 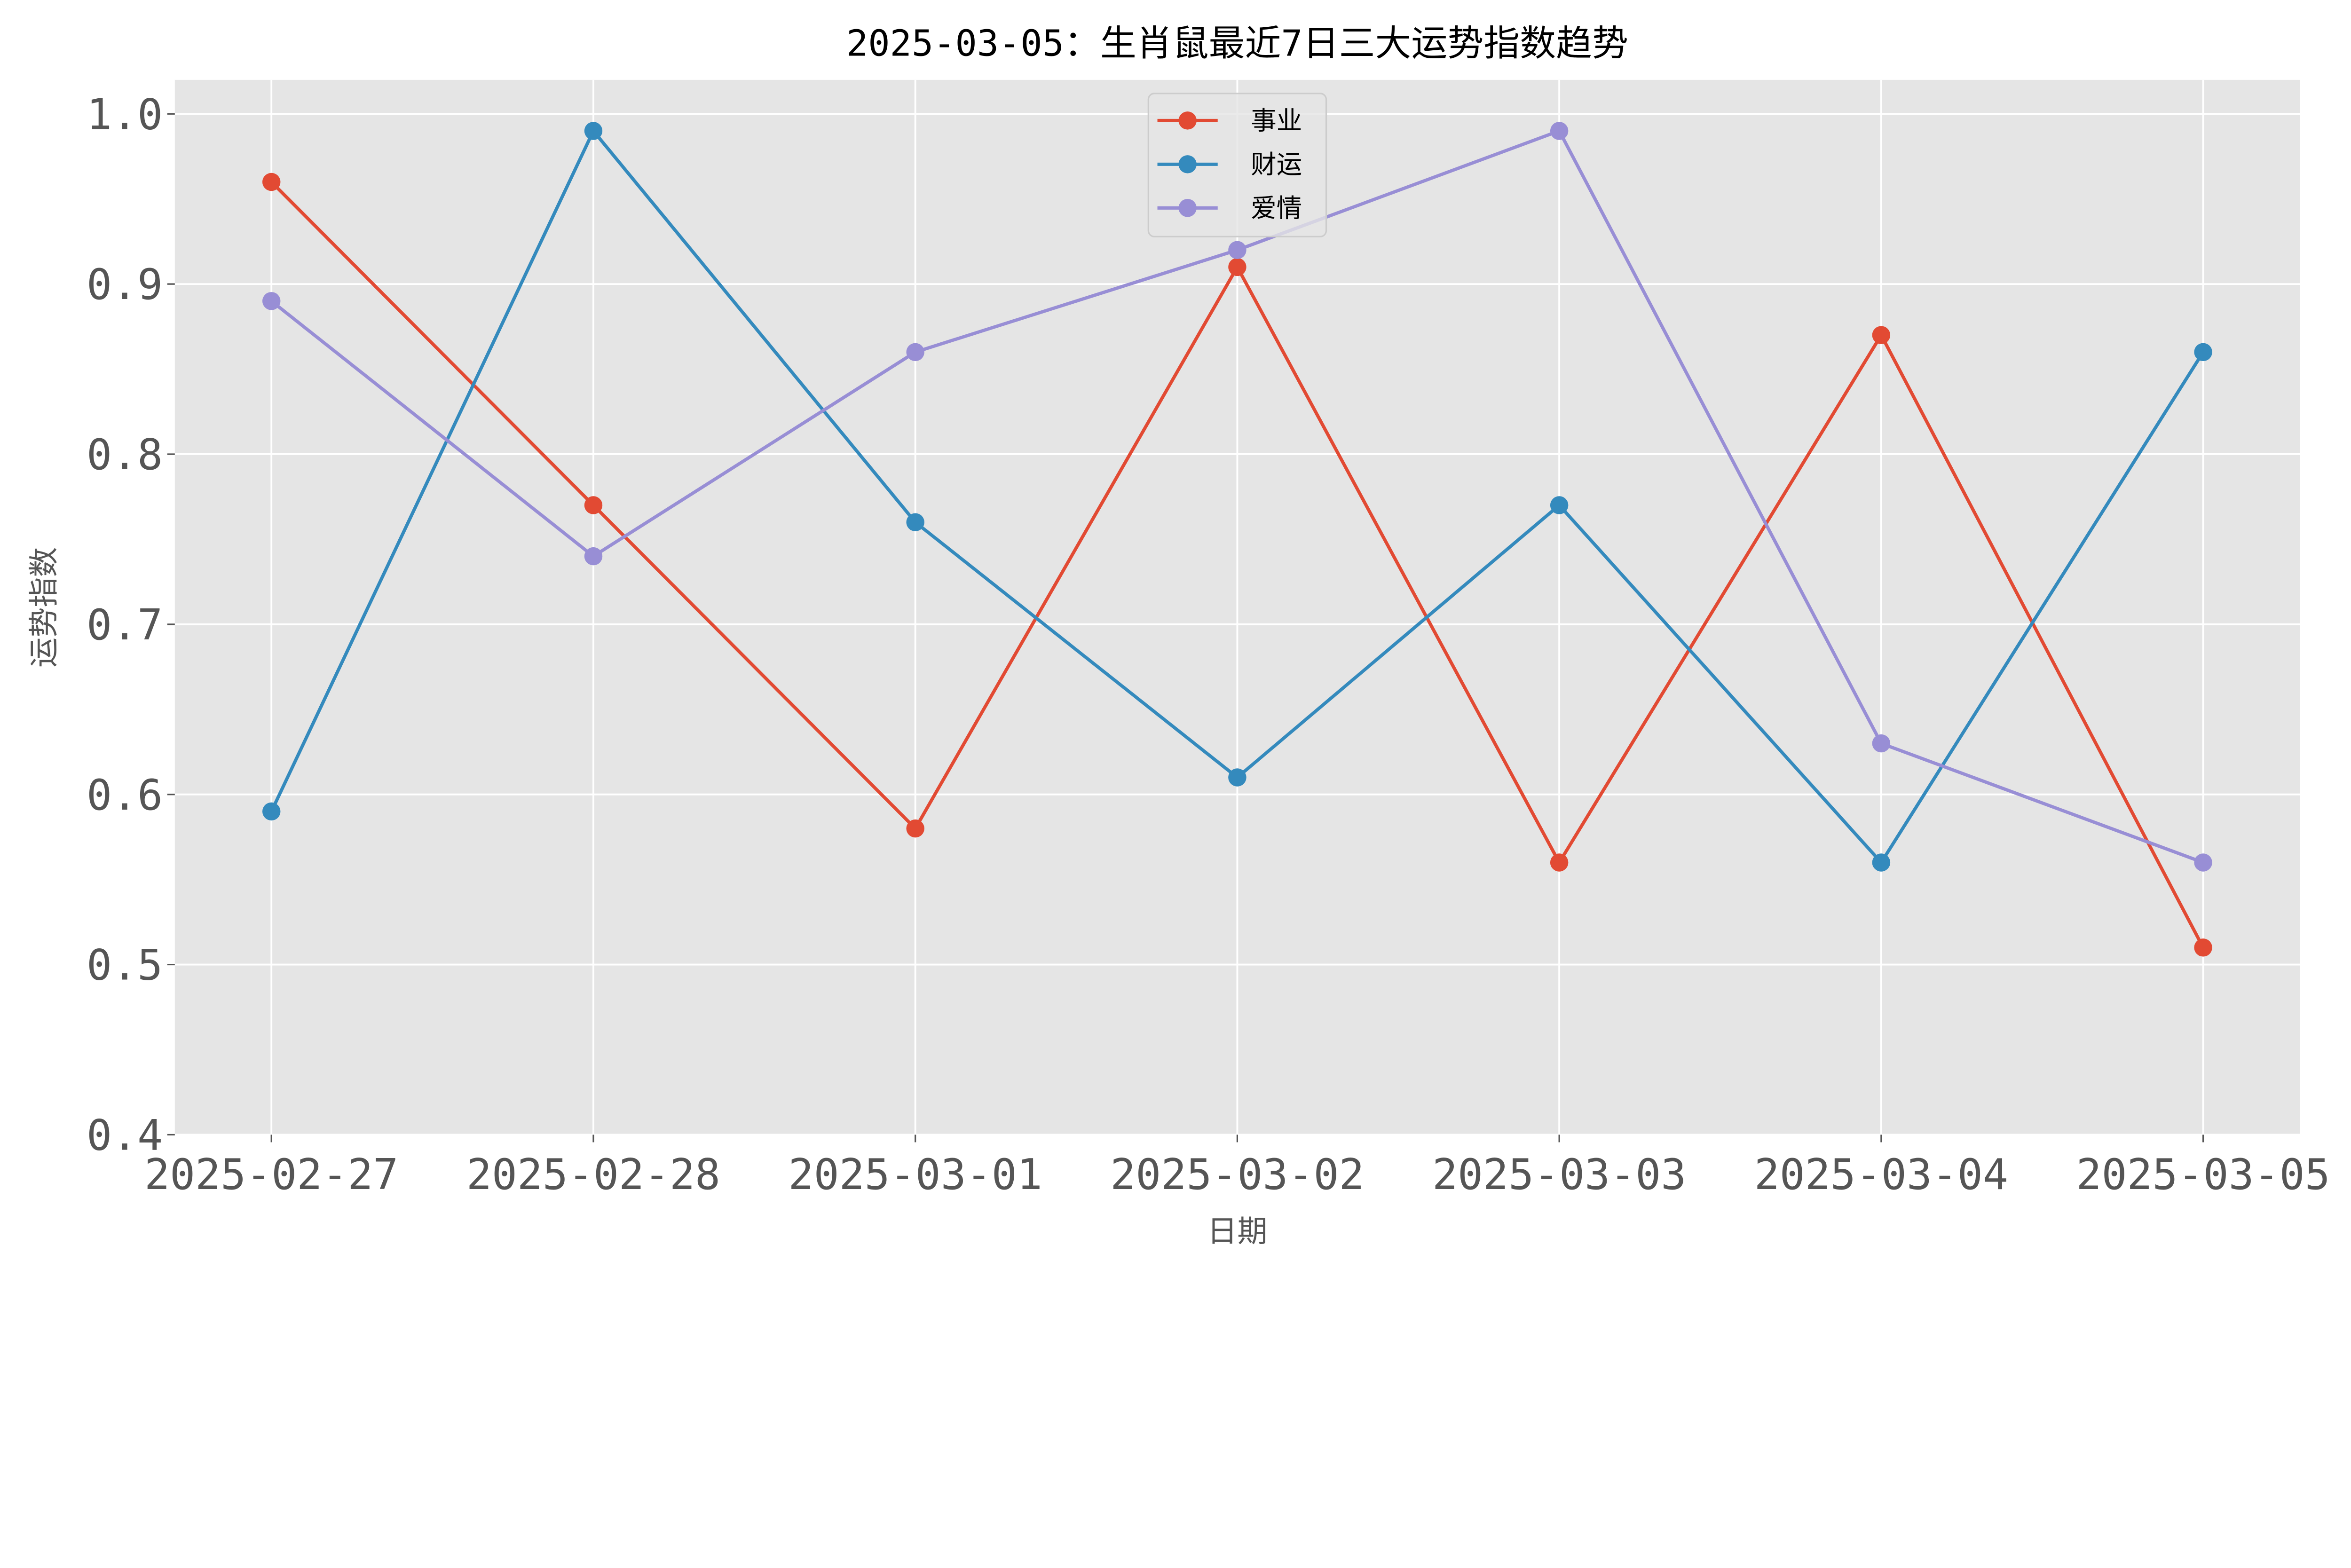 I want to click on x-tick-label: 2025-03-05, so click(x=2203, y=1175).